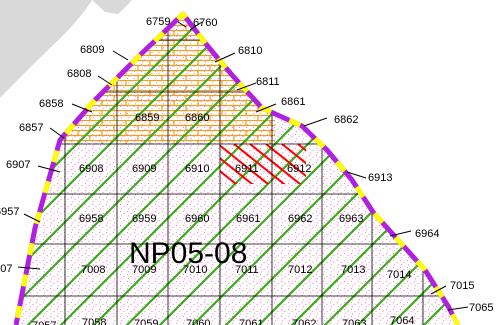 The height and width of the screenshot is (325, 501). Describe the element at coordinates (205, 23) in the screenshot. I see `cell-label: 6760` at that location.